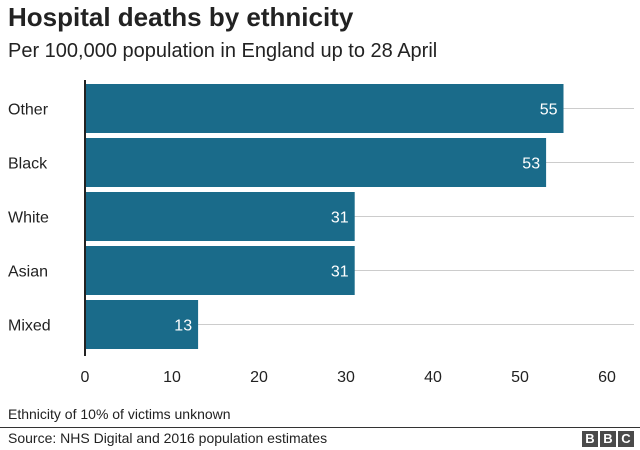 The height and width of the screenshot is (450, 640). What do you see at coordinates (607, 377) in the screenshot?
I see `x-tick-label: 60` at bounding box center [607, 377].